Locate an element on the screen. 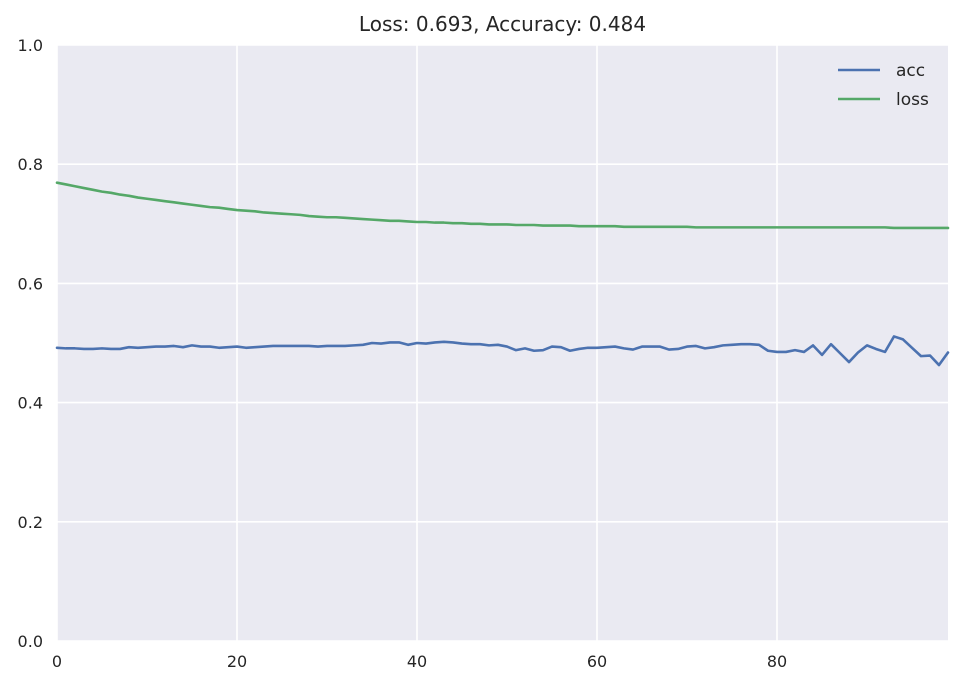 Image resolution: width=963 pixels, height=689 pixels. x-tick-label: 40 is located at coordinates (417, 661).